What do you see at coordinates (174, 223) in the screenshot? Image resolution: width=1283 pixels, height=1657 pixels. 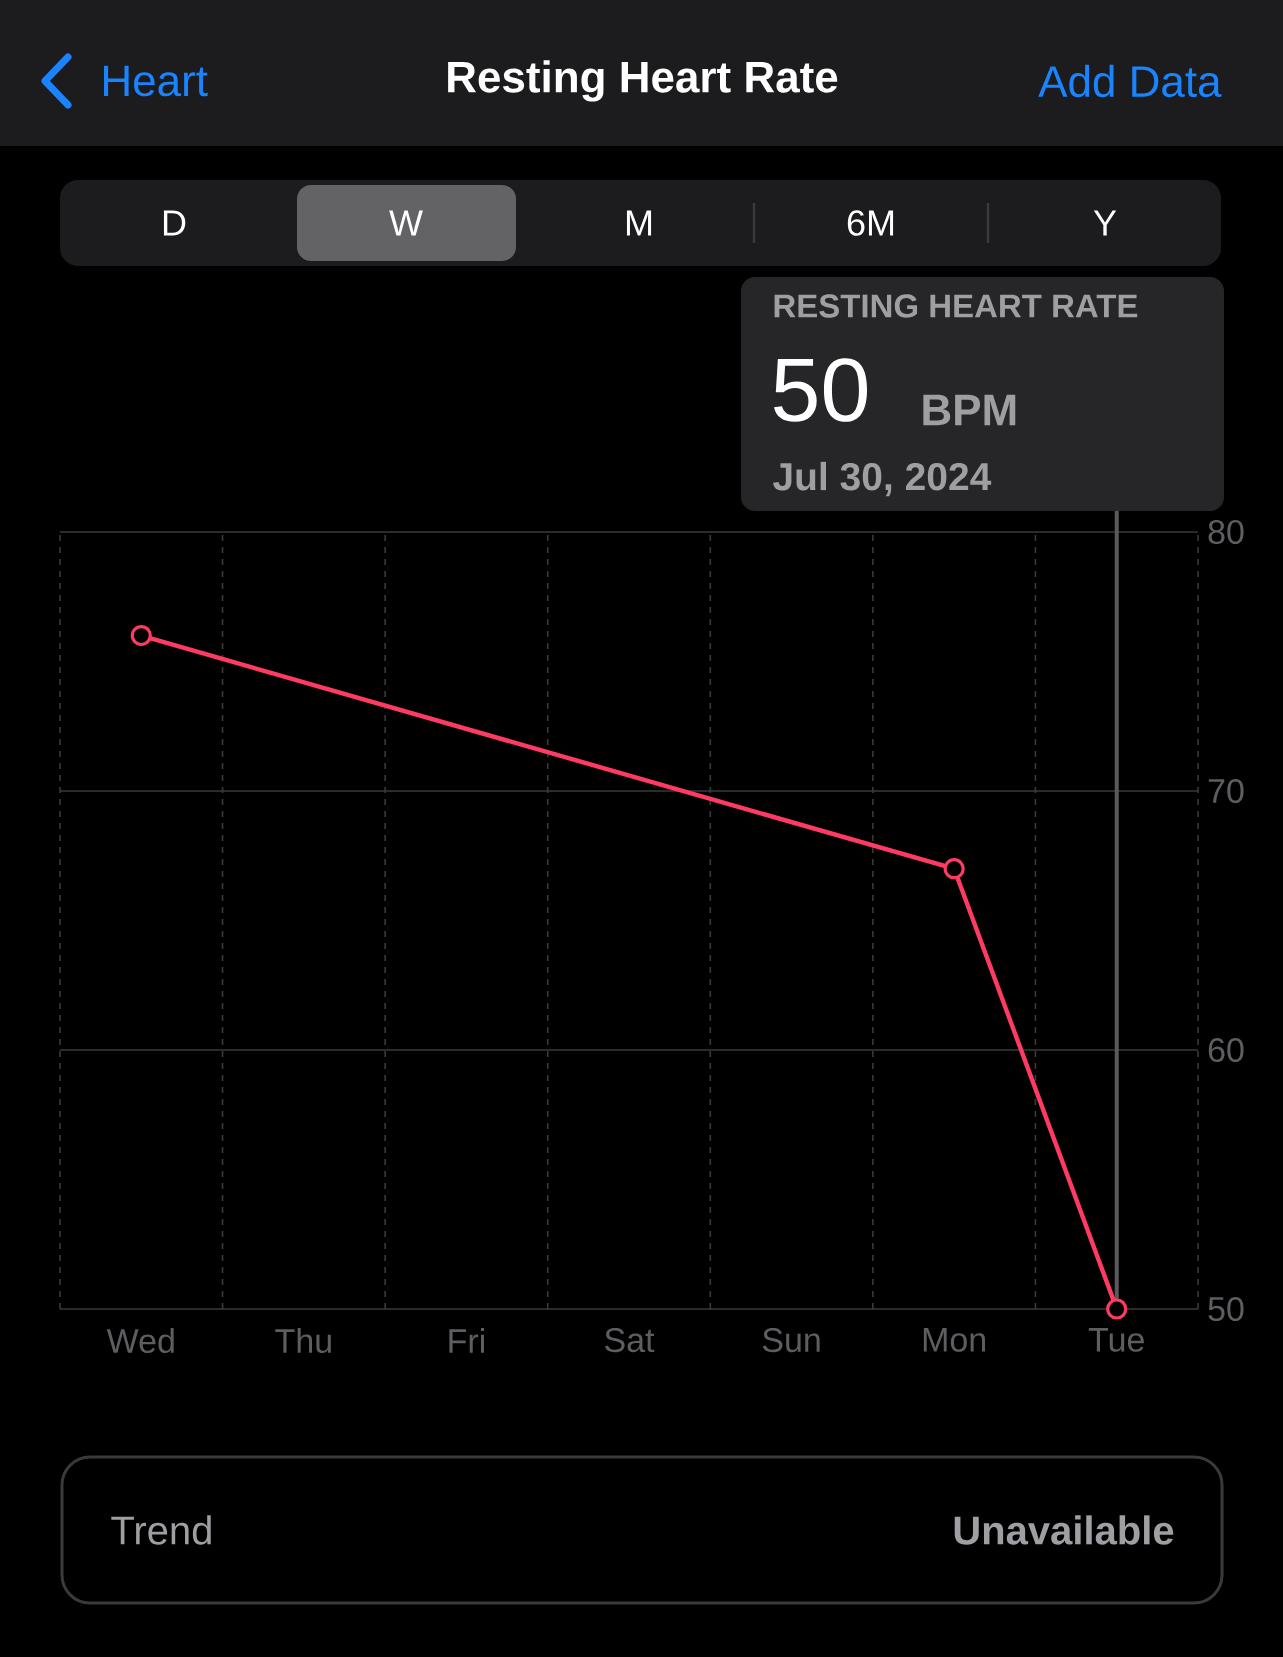 I see `text: D` at bounding box center [174, 223].